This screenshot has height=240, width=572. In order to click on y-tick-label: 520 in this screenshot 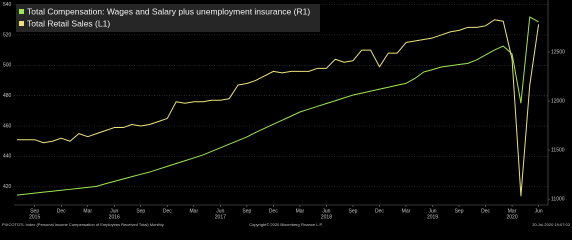, I will do `click(7, 35)`.